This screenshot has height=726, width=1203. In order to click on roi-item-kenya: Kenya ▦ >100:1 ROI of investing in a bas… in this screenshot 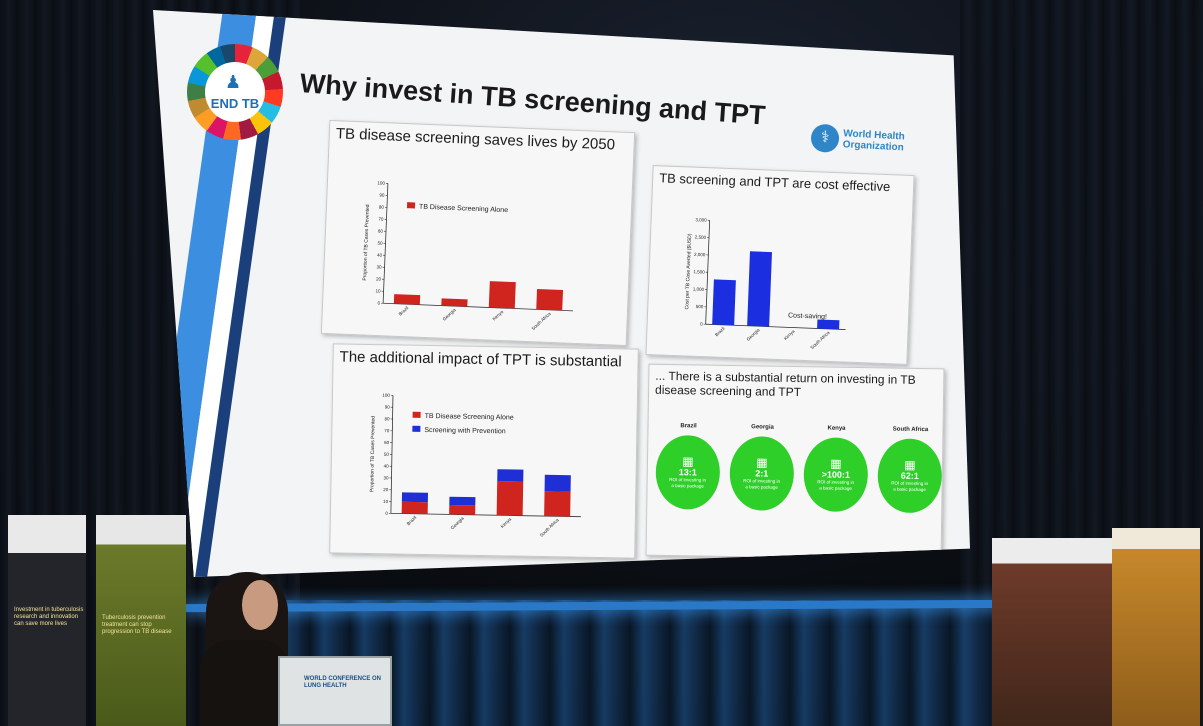, I will do `click(835, 469)`.